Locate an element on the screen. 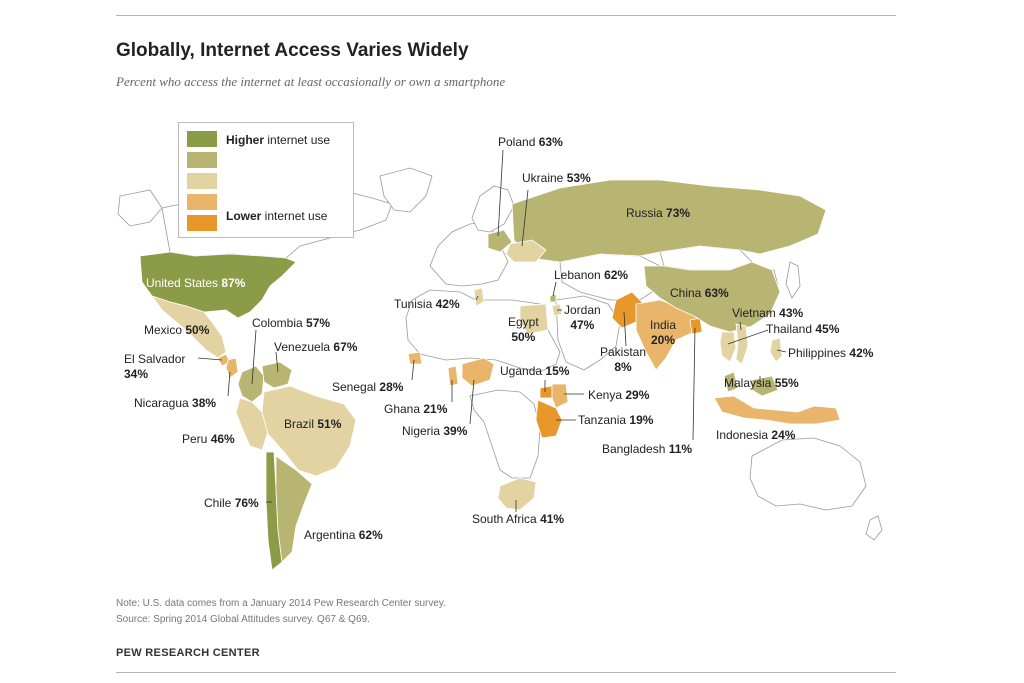 This screenshot has height=683, width=1024. country-tanzania is located at coordinates (549, 419).